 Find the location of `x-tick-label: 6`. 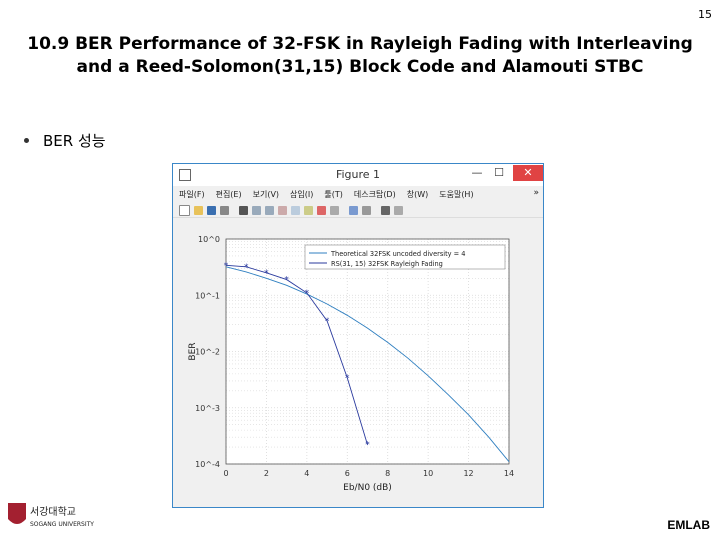

x-tick-label: 6 is located at coordinates (347, 473).